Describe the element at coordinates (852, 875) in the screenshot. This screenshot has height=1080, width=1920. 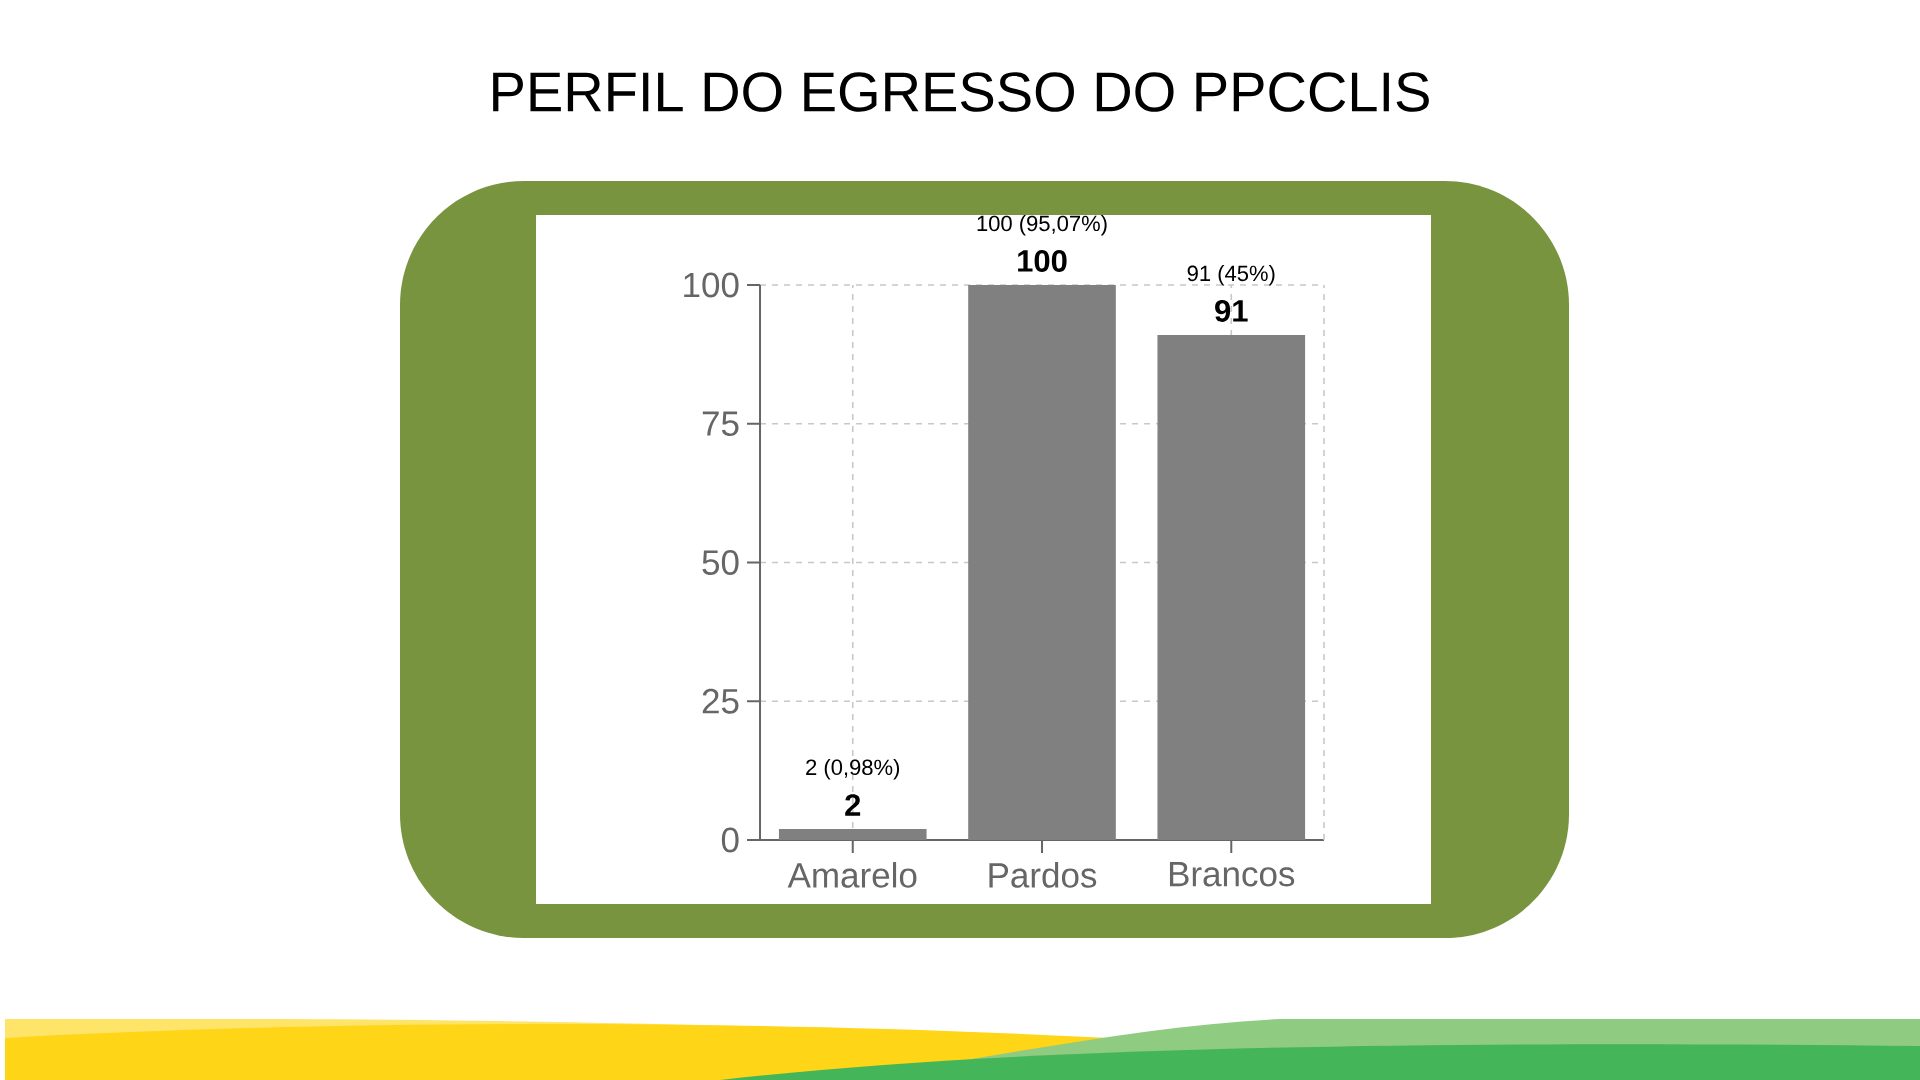
I see `x-tick-label: Amarelo` at that location.